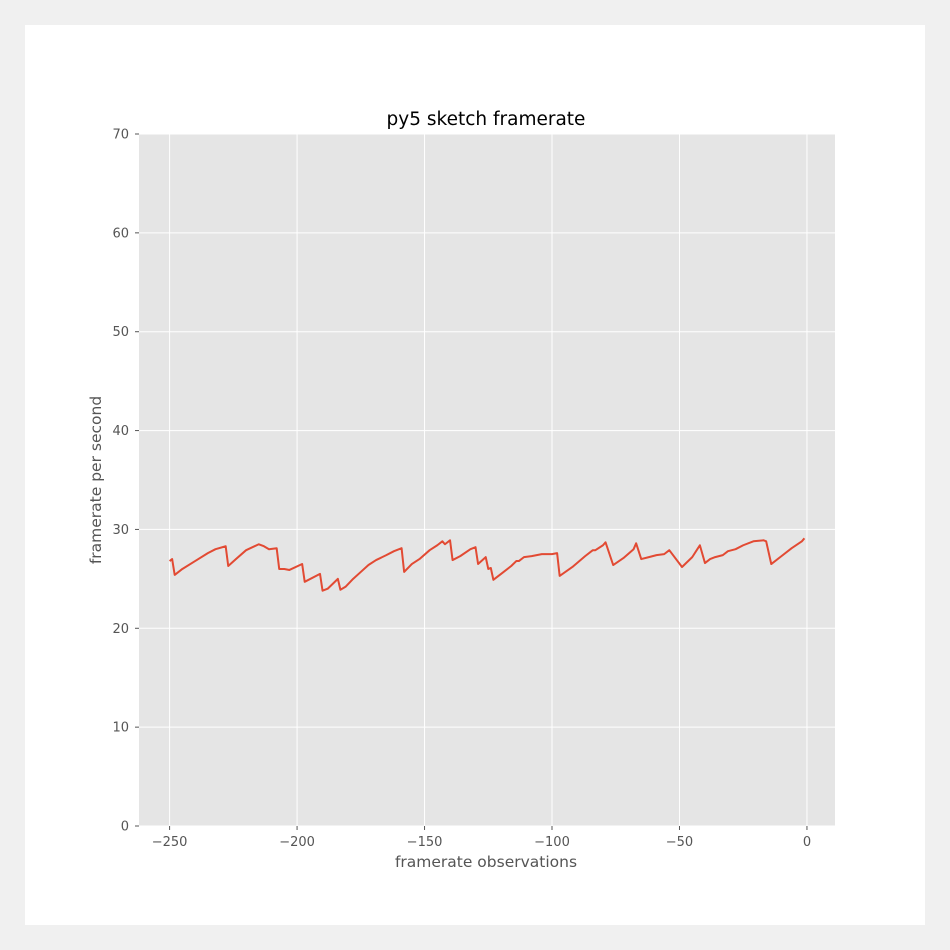 This screenshot has height=950, width=950. What do you see at coordinates (120, 332) in the screenshot?
I see `y-tick-label: 50` at bounding box center [120, 332].